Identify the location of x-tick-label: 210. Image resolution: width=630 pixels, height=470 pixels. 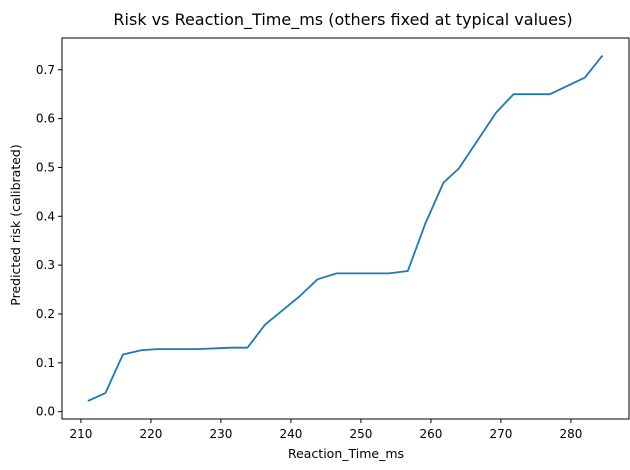
(80, 434).